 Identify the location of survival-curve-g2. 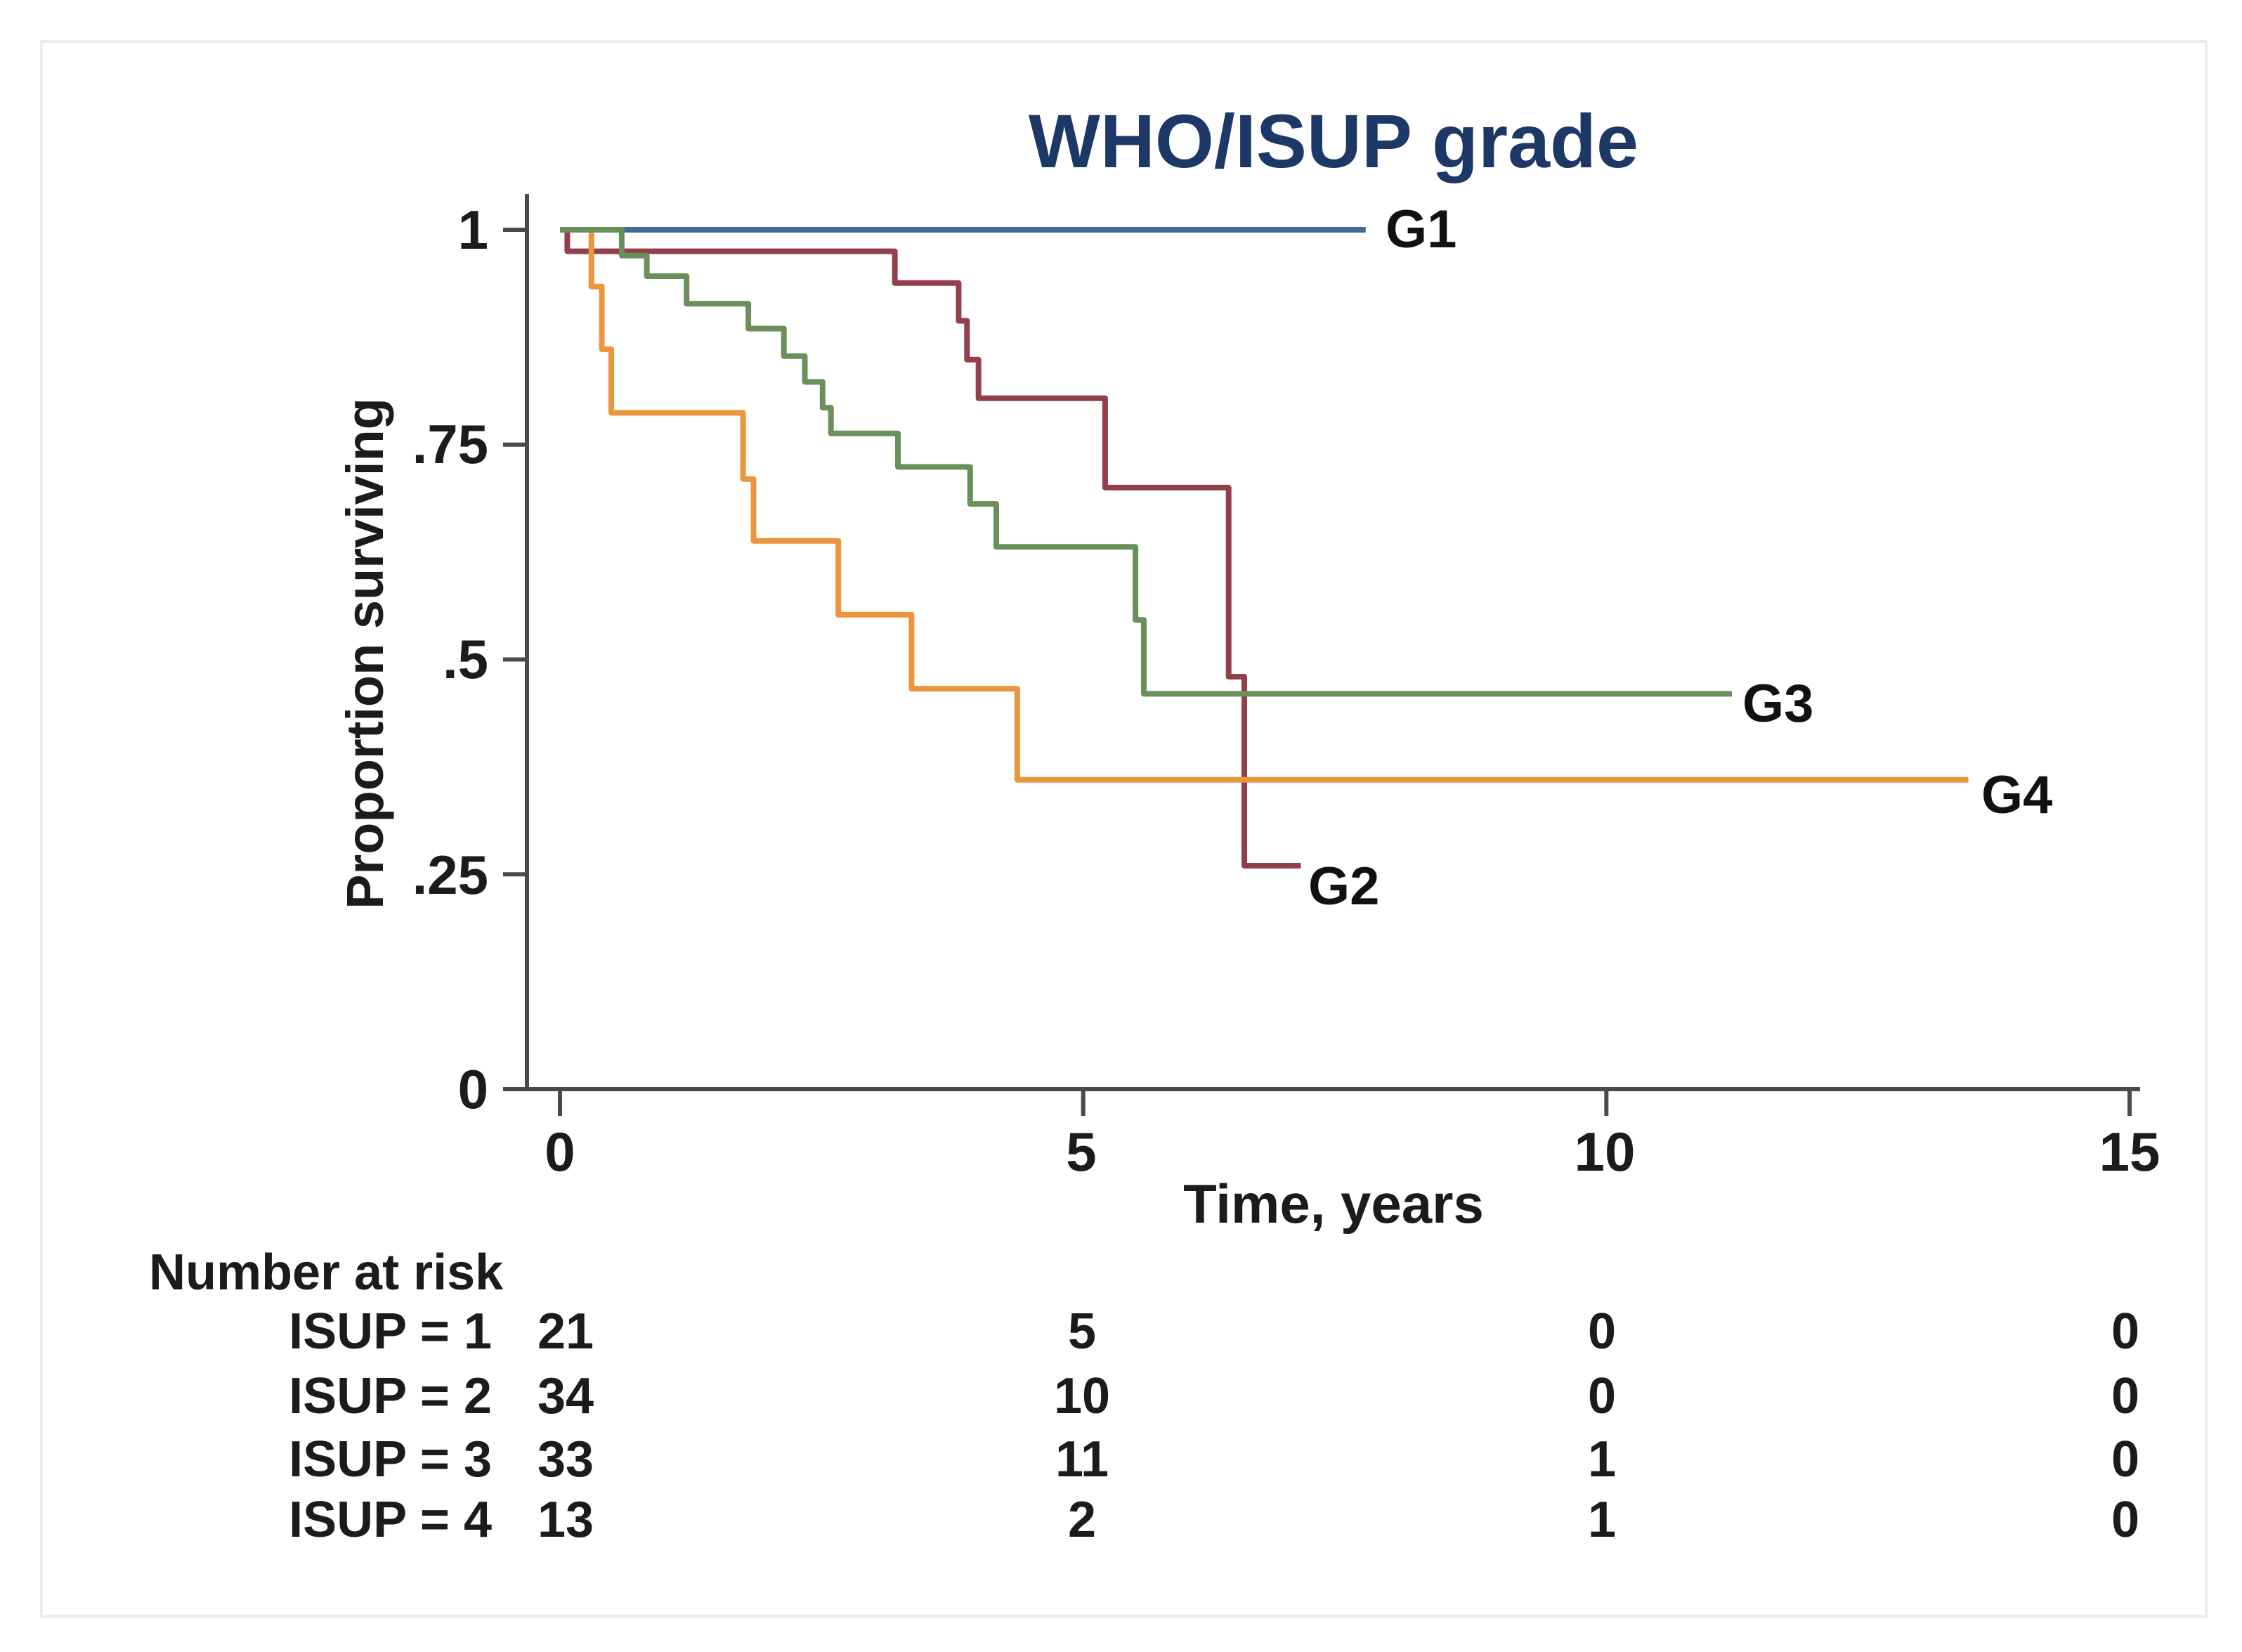
(930, 548).